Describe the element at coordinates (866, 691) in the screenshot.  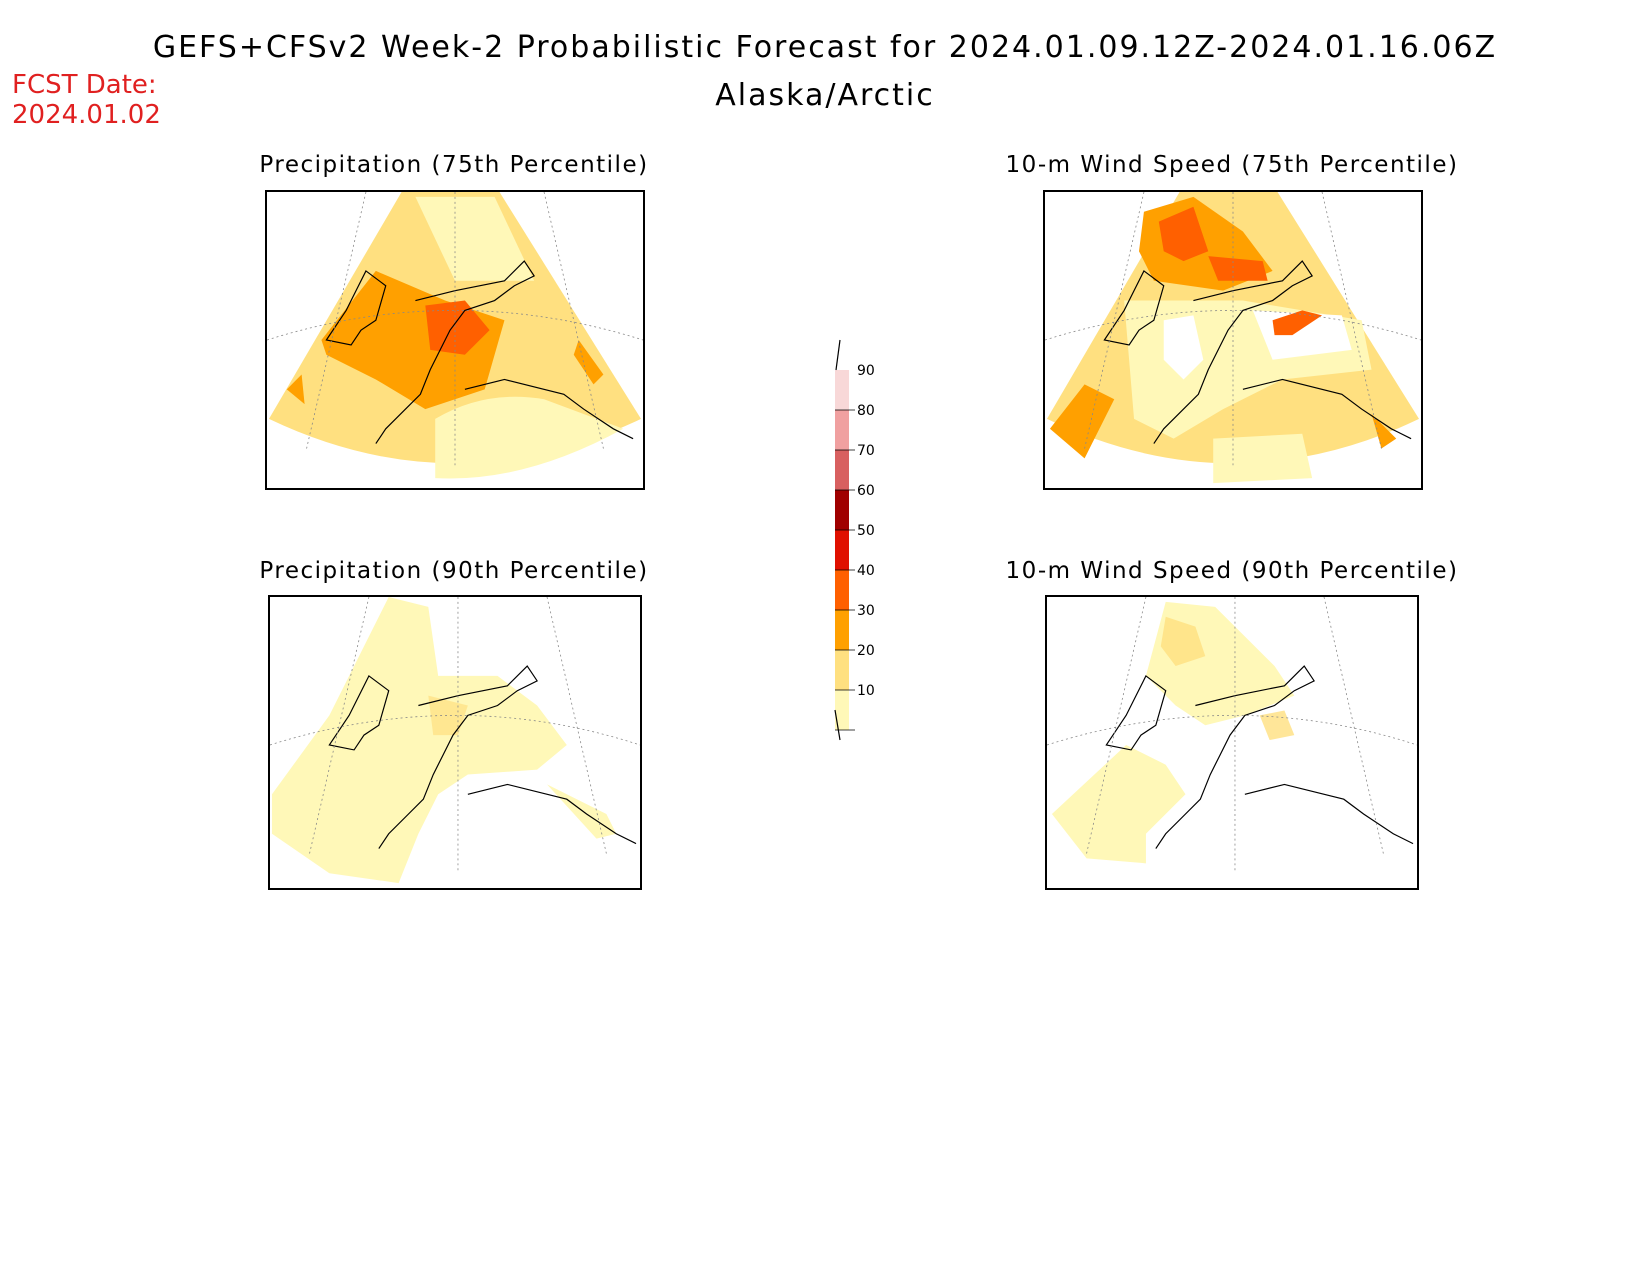
I see `colorbar-label-10: 10` at that location.